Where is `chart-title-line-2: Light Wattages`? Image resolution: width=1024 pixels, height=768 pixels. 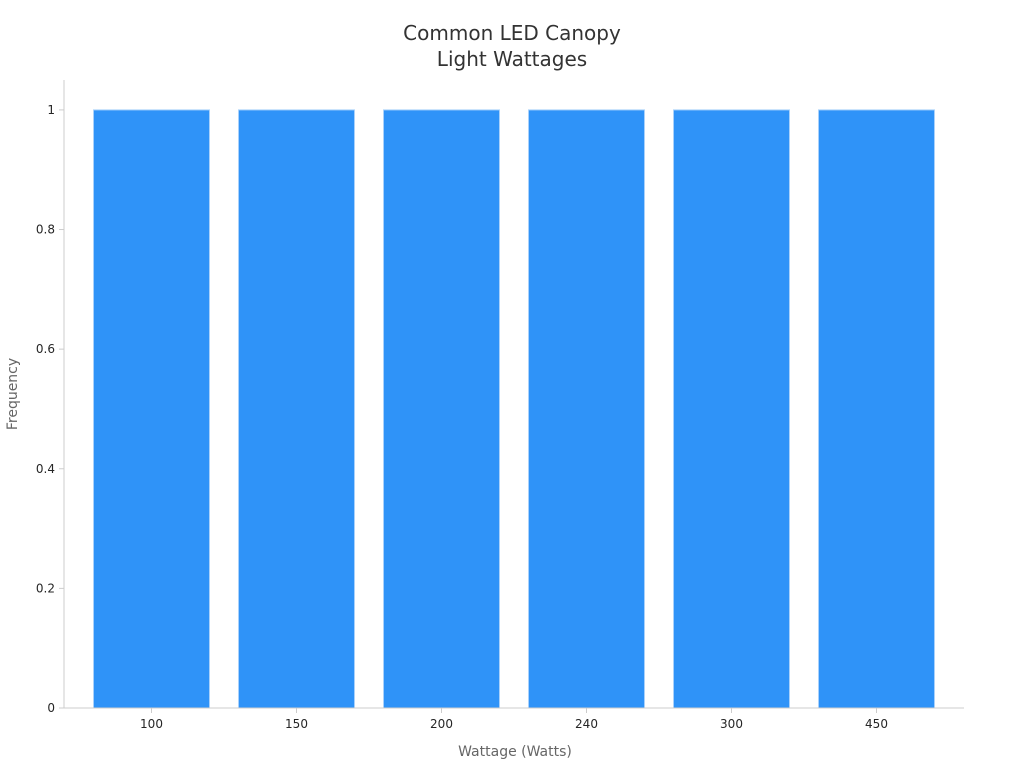 chart-title-line-2: Light Wattages is located at coordinates (512, 59).